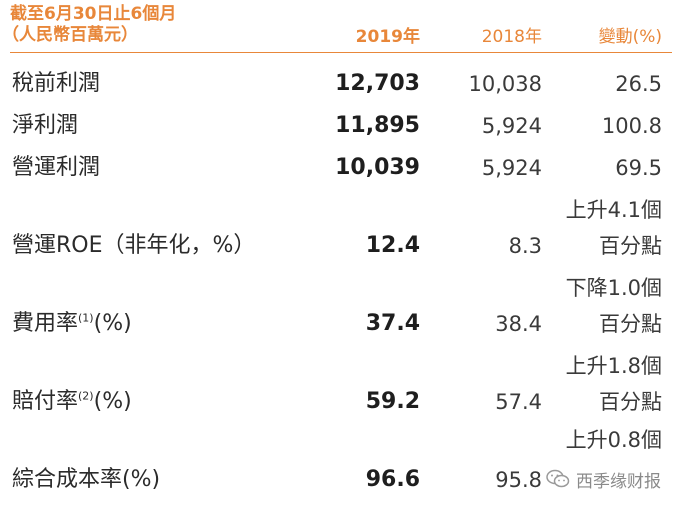 This screenshot has width=694, height=509. Describe the element at coordinates (45, 125) in the screenshot. I see `row-label: 淨利潤` at that location.